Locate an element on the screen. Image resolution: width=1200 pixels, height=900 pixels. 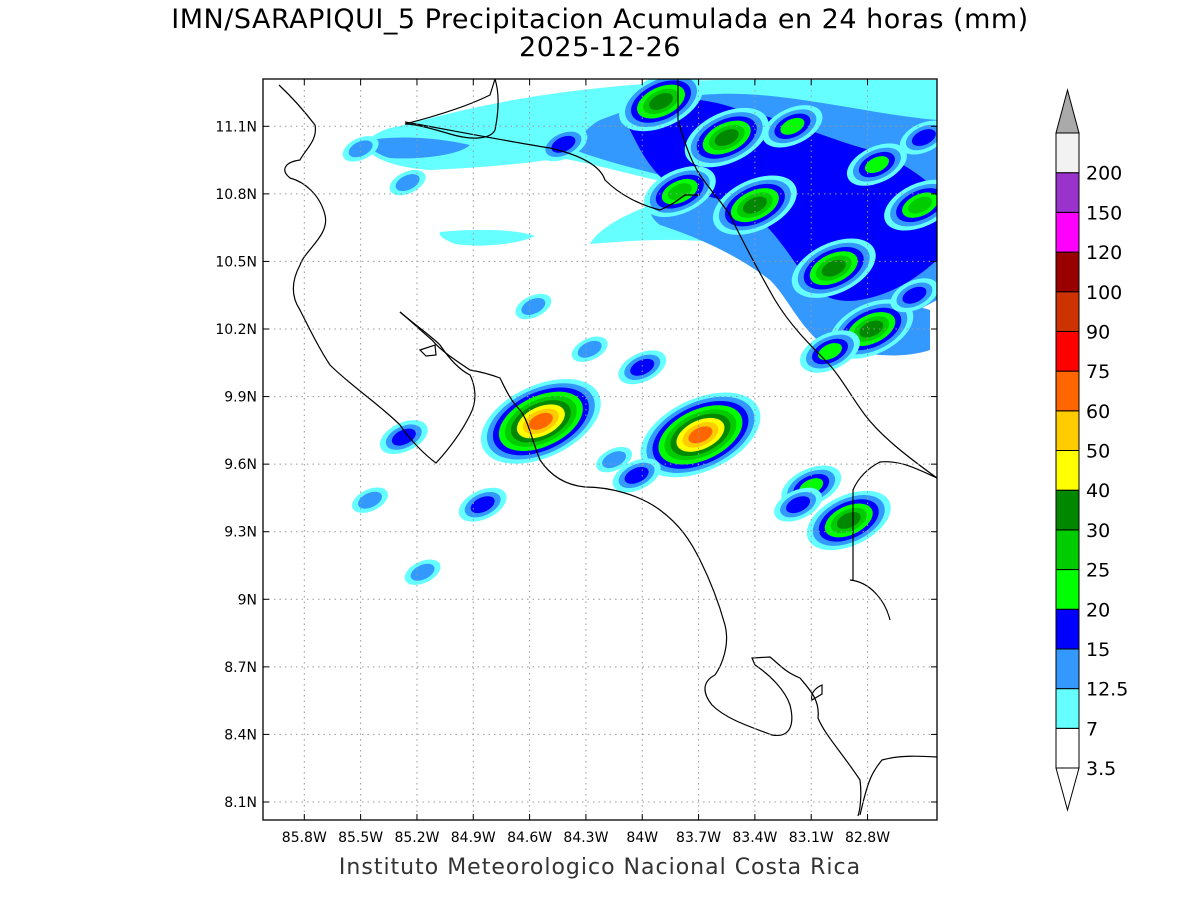
legend-label: 100 is located at coordinates (1104, 293).